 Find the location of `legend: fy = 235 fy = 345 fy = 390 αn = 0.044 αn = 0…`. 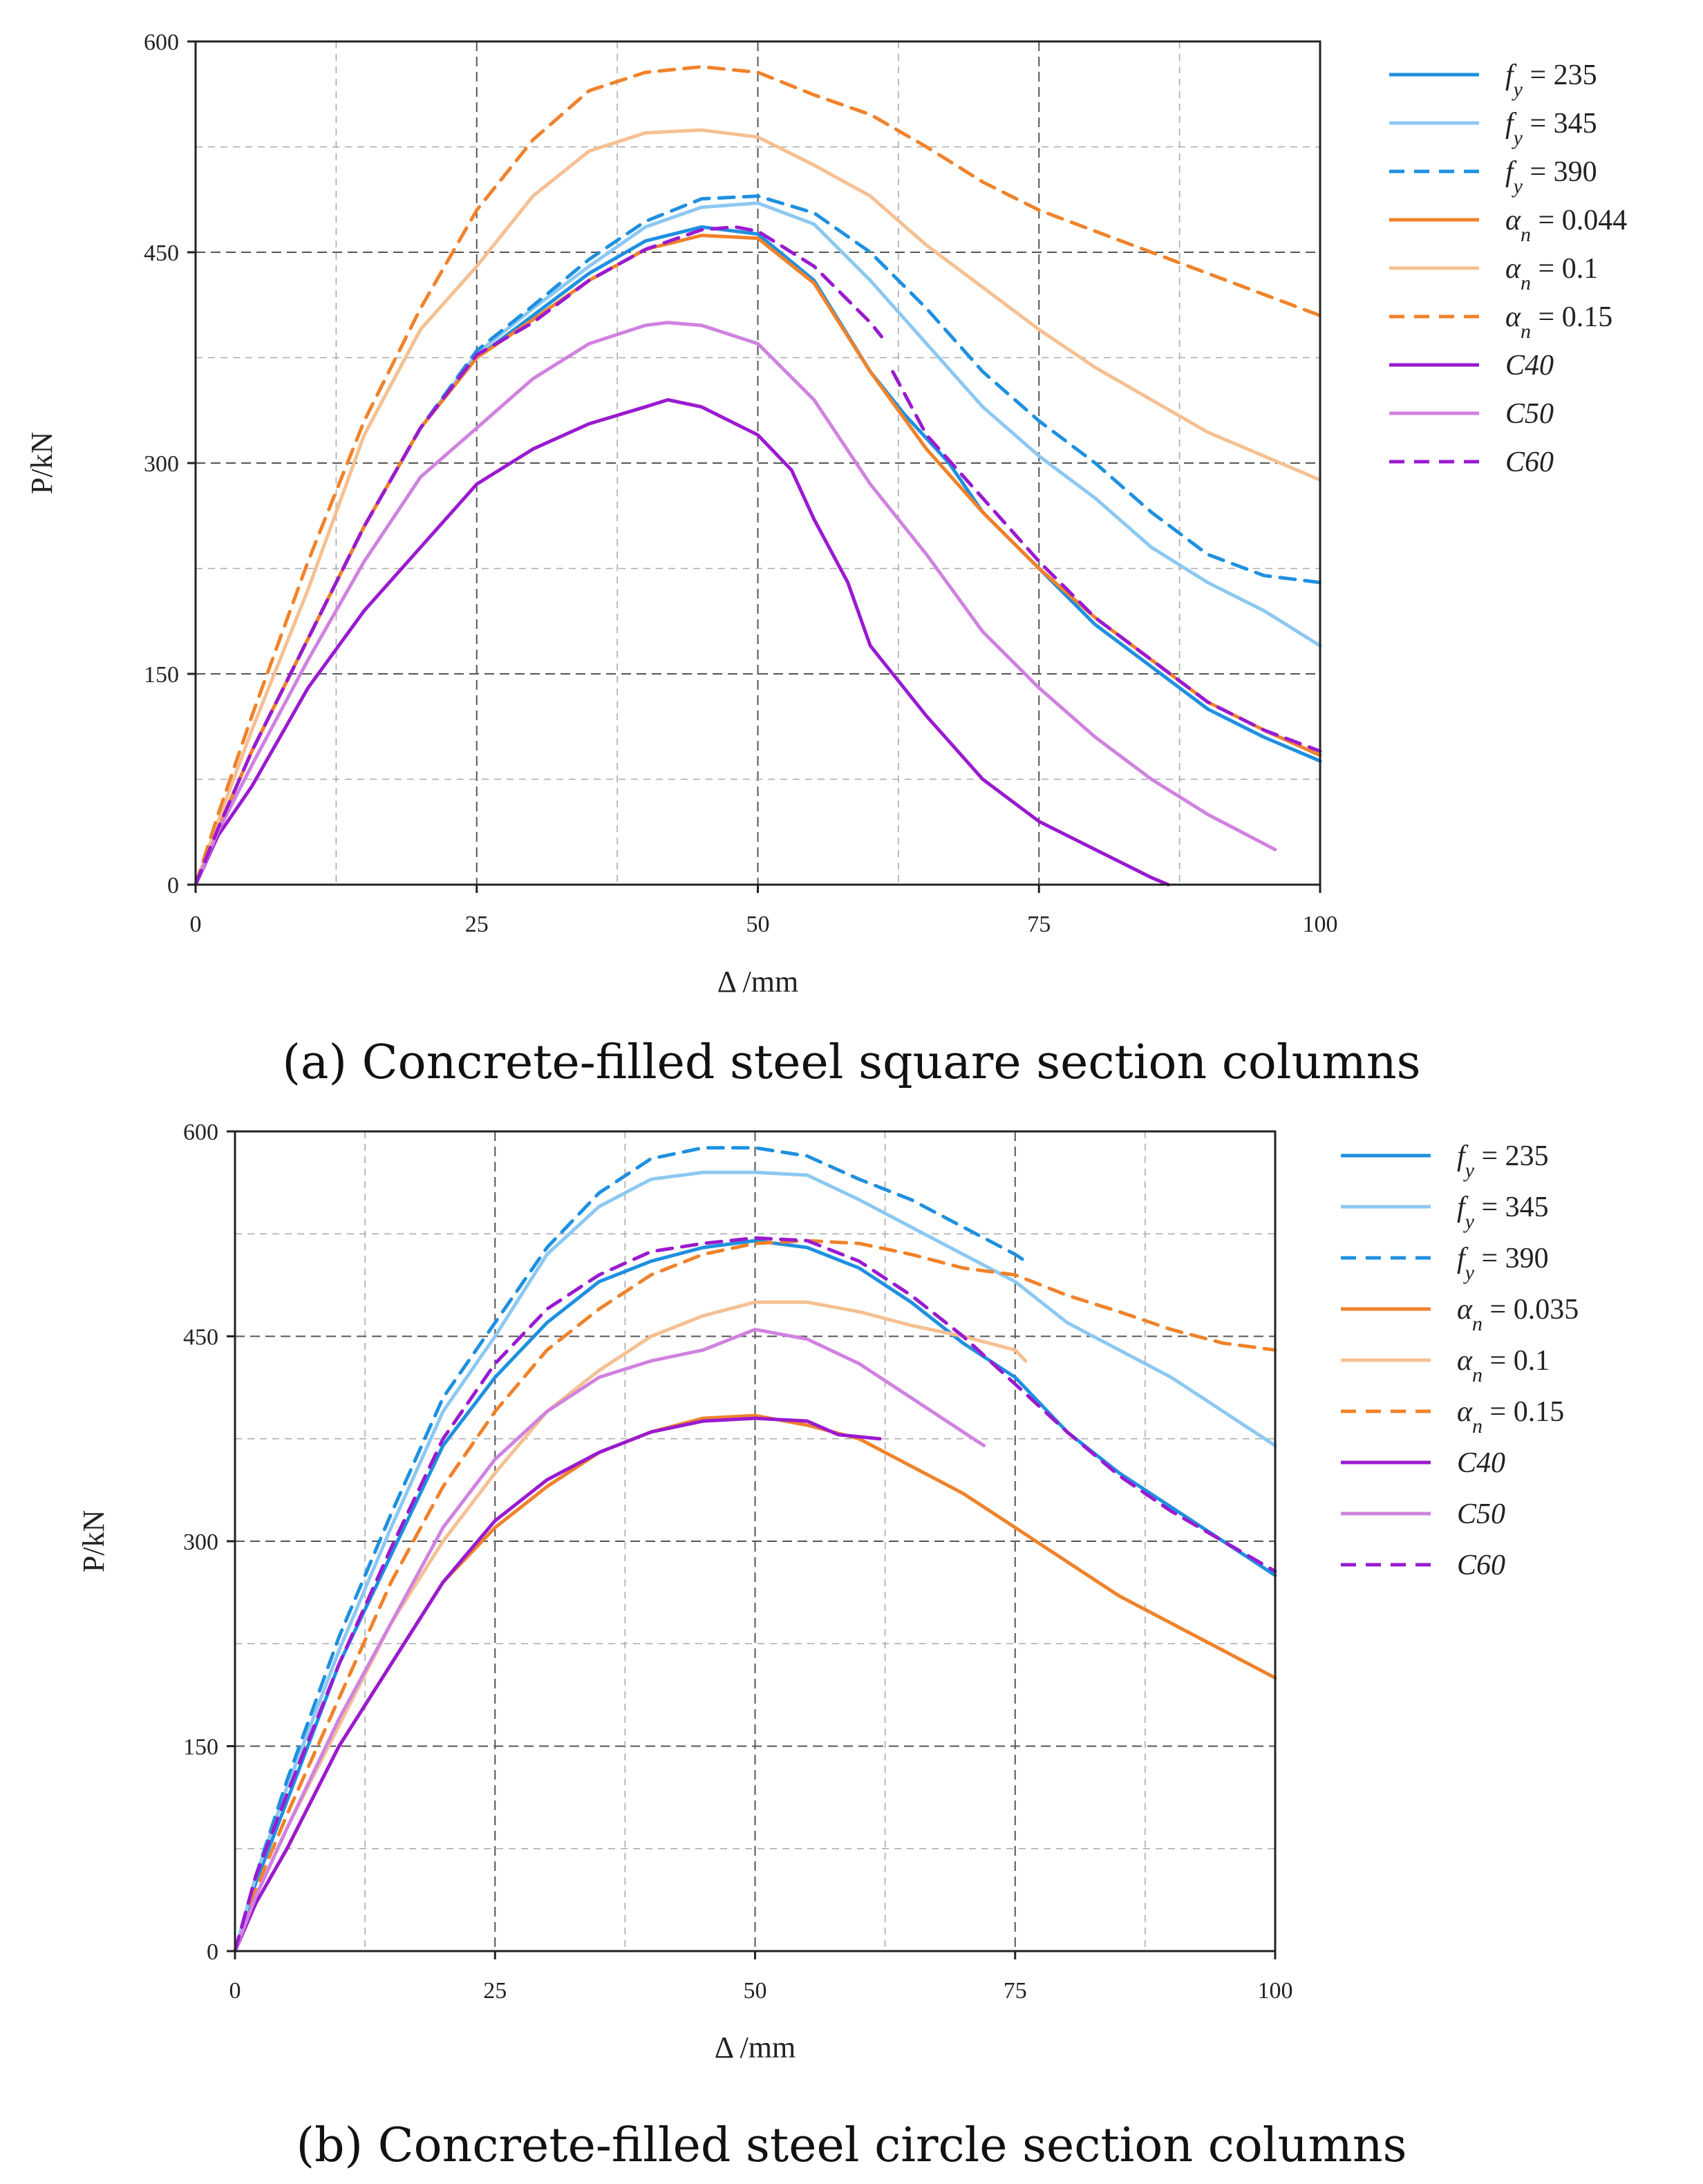

legend: fy = 235 fy = 345 fy = 390 αn = 0.044 αn = 0… is located at coordinates (1508, 268).